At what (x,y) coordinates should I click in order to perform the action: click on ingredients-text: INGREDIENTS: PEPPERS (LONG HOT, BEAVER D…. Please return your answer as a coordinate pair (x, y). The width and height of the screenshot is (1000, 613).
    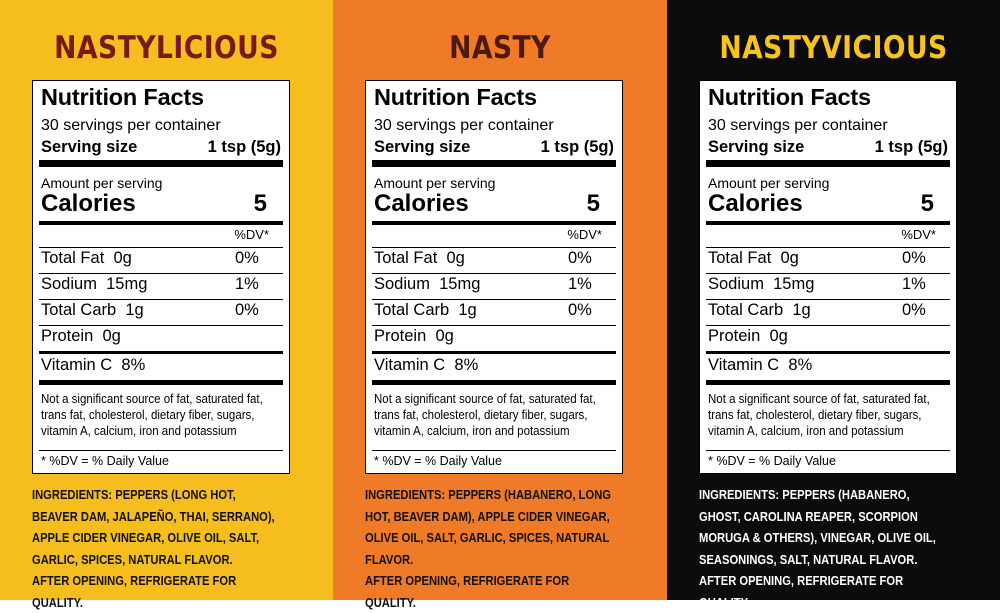
    Looking at the image, I should click on (153, 527).